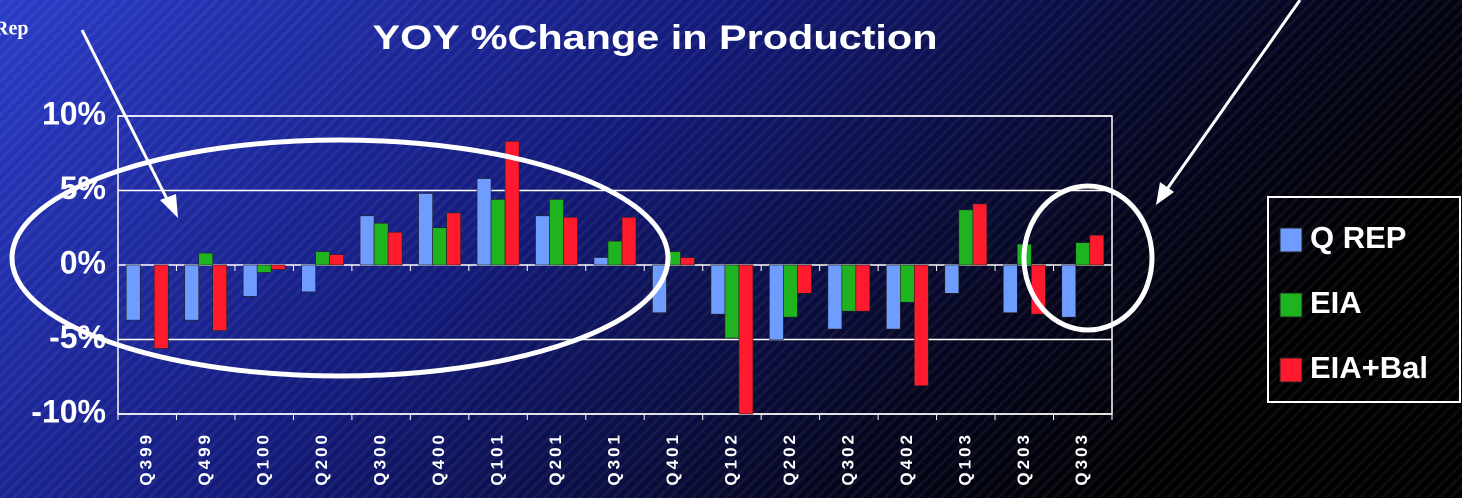 The image size is (1462, 498). What do you see at coordinates (497, 459) in the screenshot?
I see `x-tick-label: Q101` at bounding box center [497, 459].